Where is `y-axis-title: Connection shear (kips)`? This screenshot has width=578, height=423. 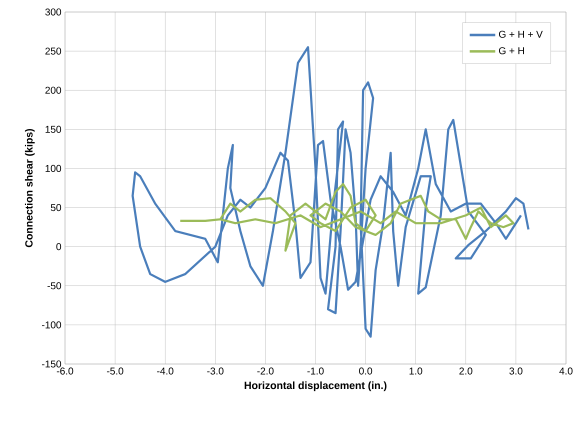 y-axis-title: Connection shear (kips) is located at coordinates (29, 188).